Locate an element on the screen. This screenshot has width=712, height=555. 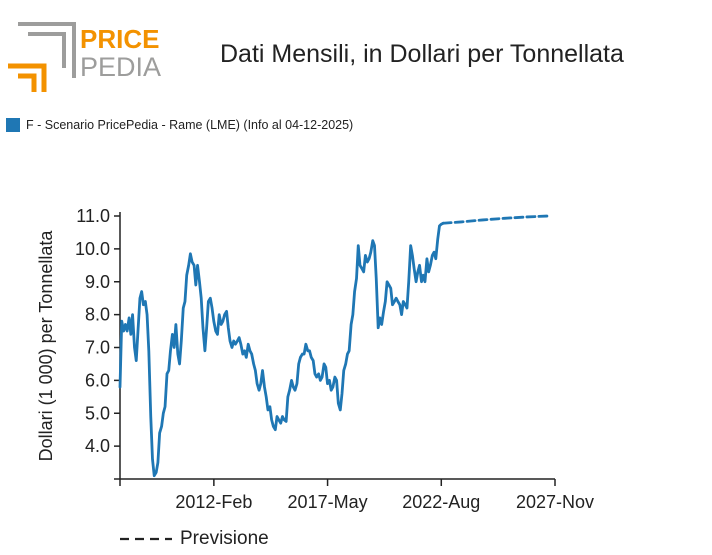
dashed-line-sample is located at coordinates (146, 539).